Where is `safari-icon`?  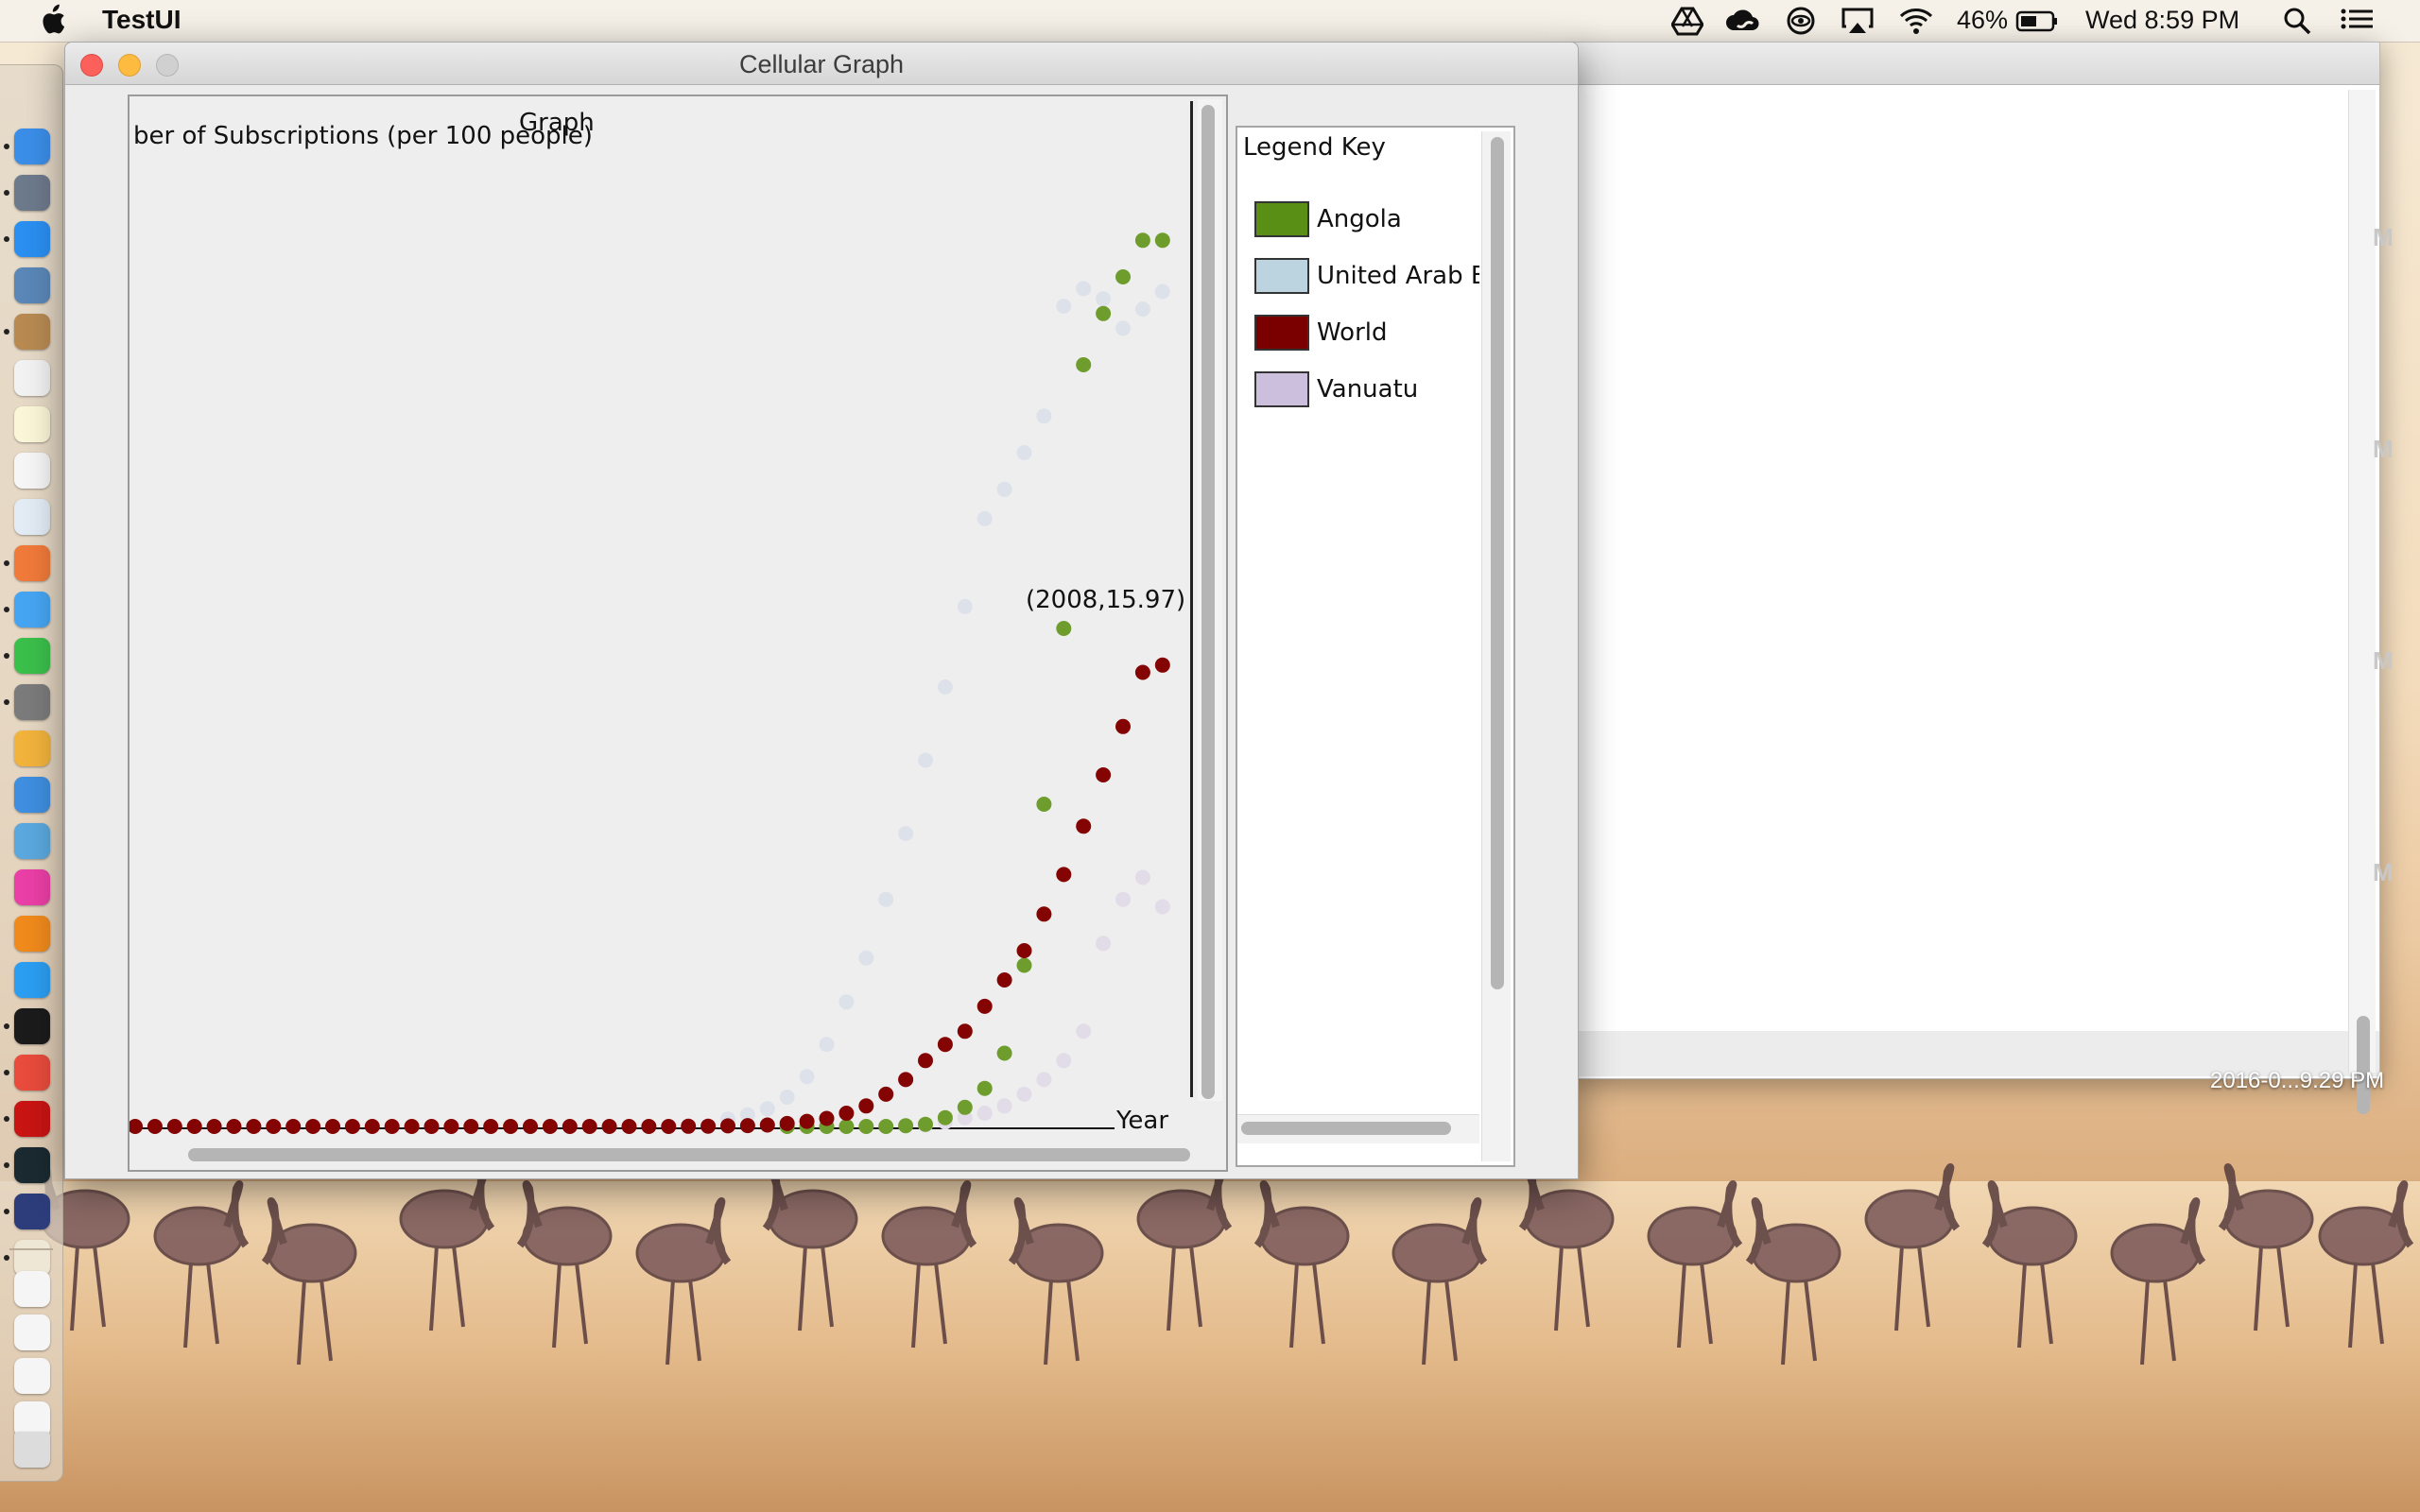
safari-icon is located at coordinates (32, 239).